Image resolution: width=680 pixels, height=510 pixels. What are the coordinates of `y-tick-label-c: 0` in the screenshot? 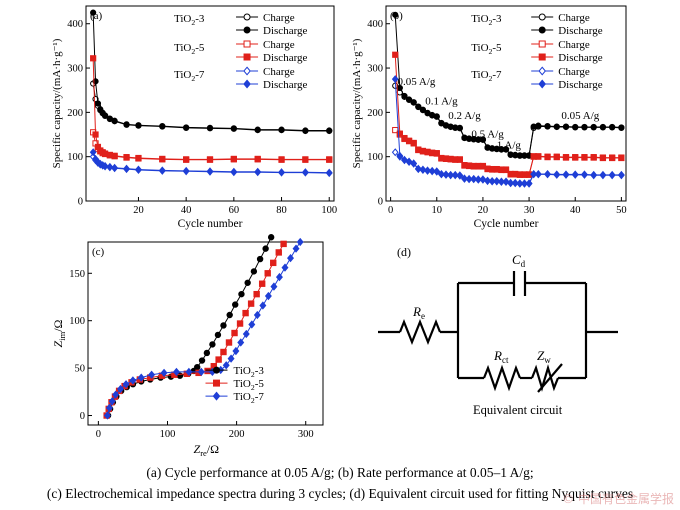 It's located at (82, 416).